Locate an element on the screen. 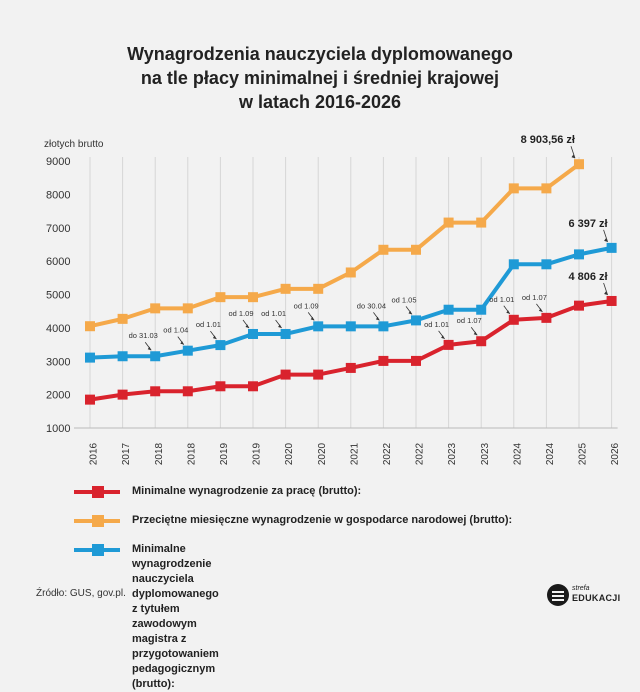 This screenshot has width=640, height=692. y-tick-label-2000: 2000 is located at coordinates (58, 396).